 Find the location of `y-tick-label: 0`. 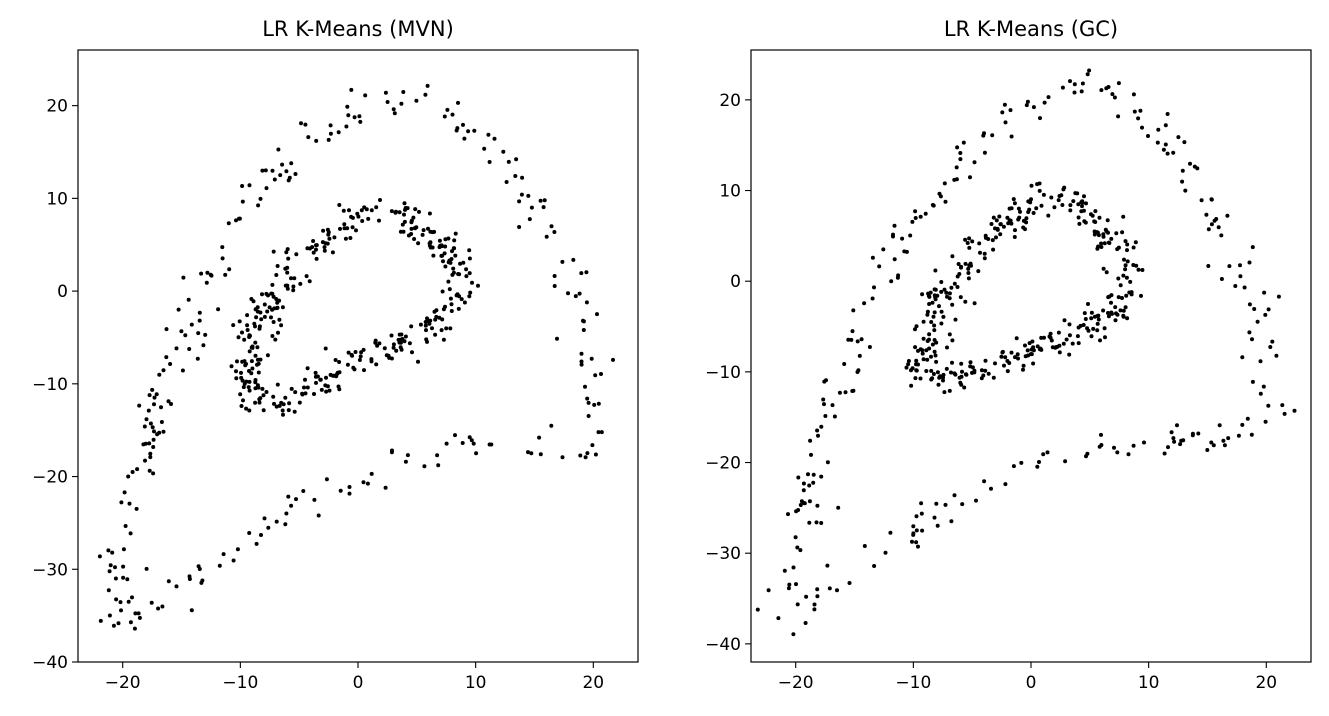

y-tick-label: 0 is located at coordinates (735, 282).